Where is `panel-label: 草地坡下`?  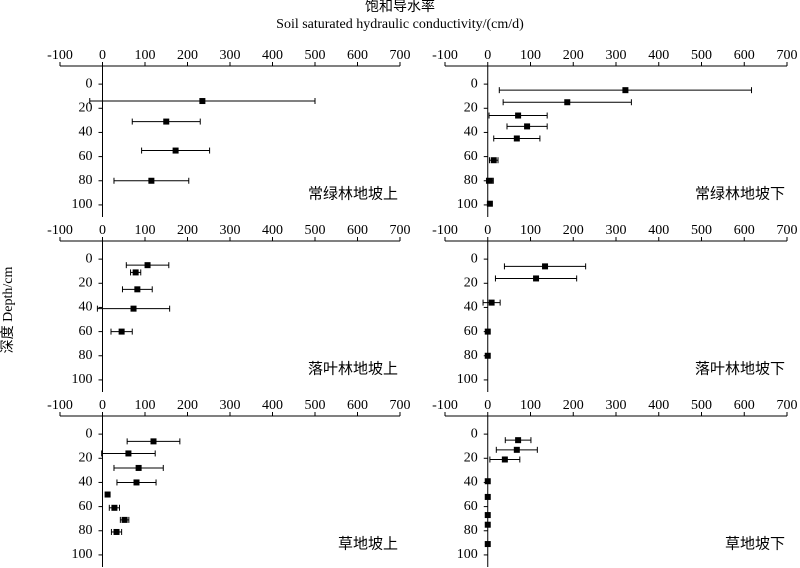 panel-label: 草地坡下 is located at coordinates (755, 543).